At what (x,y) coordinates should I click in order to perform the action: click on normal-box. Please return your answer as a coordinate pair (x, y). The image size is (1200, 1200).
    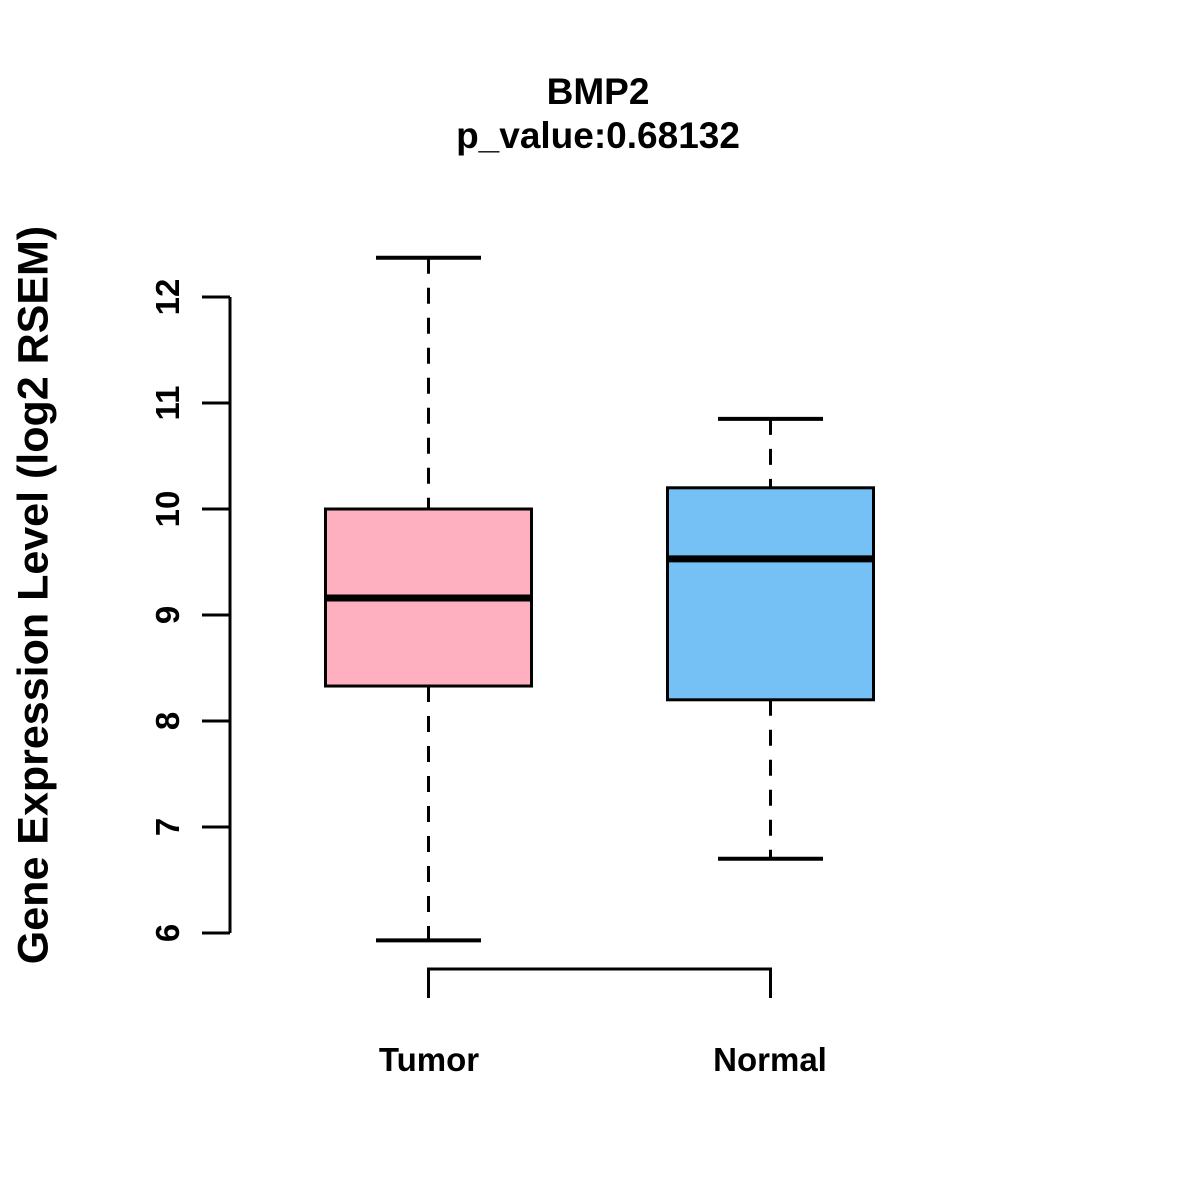
    Looking at the image, I should click on (770, 594).